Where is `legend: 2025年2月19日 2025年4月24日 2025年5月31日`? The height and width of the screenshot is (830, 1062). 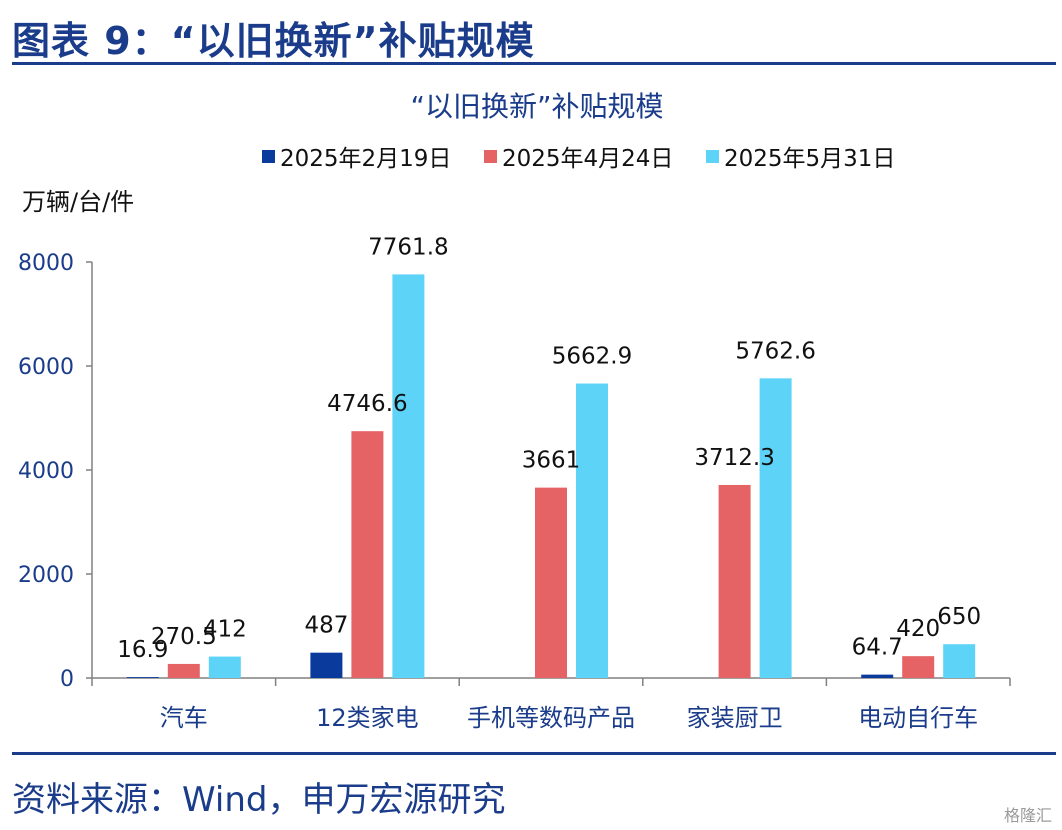
legend: 2025年2月19日 2025年4月24日 2025年5月31日 is located at coordinates (578, 159).